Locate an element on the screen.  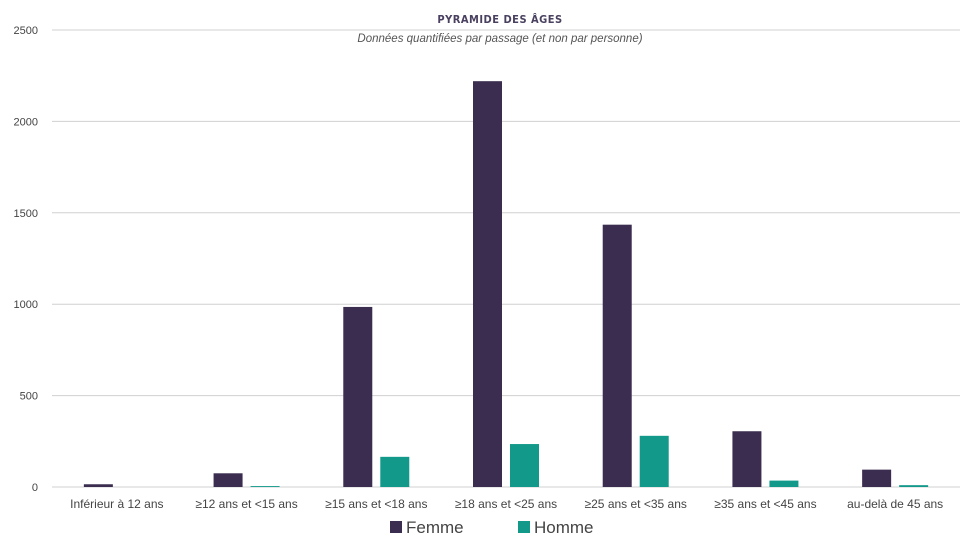
y-tick-label: 2000 is located at coordinates (26, 122).